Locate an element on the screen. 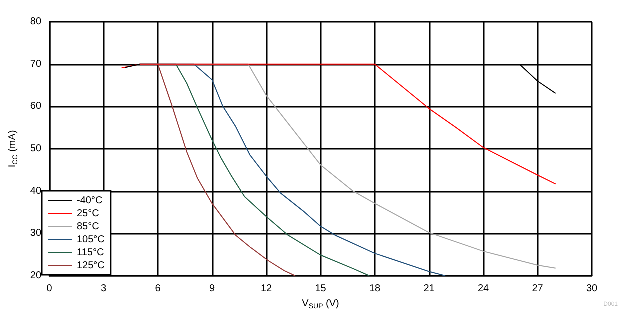 The width and height of the screenshot is (624, 328). x-tick-label: 27 is located at coordinates (538, 289).